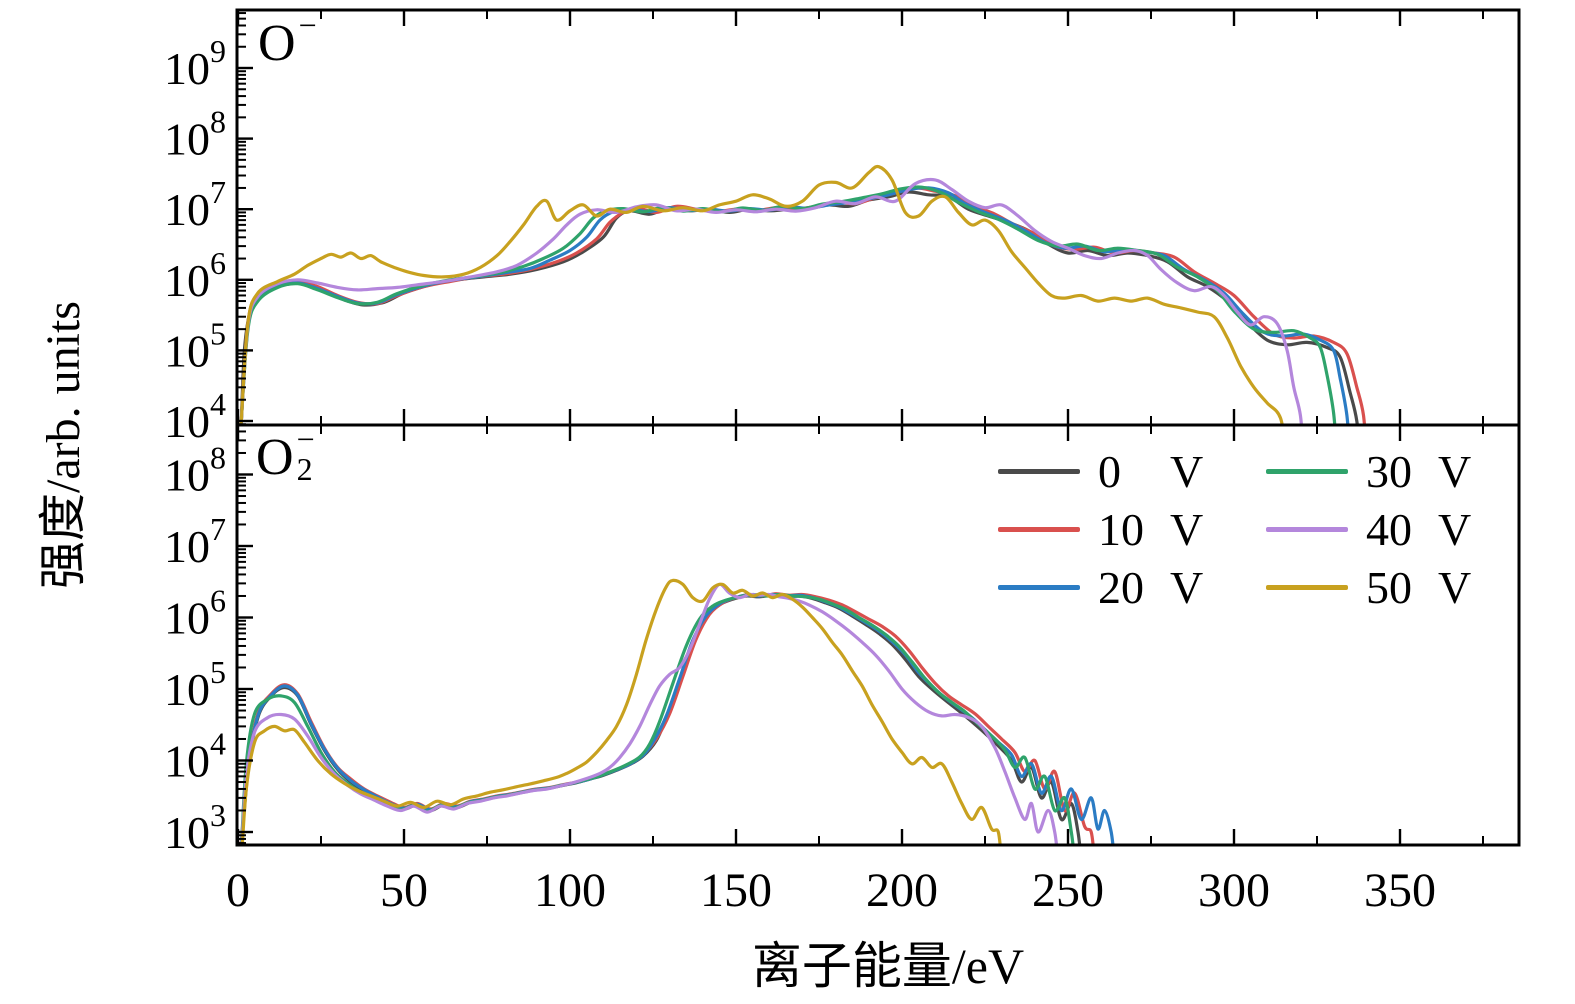 This screenshot has height=1004, width=1575. I want to click on x-tick-label: 350, so click(1400, 890).